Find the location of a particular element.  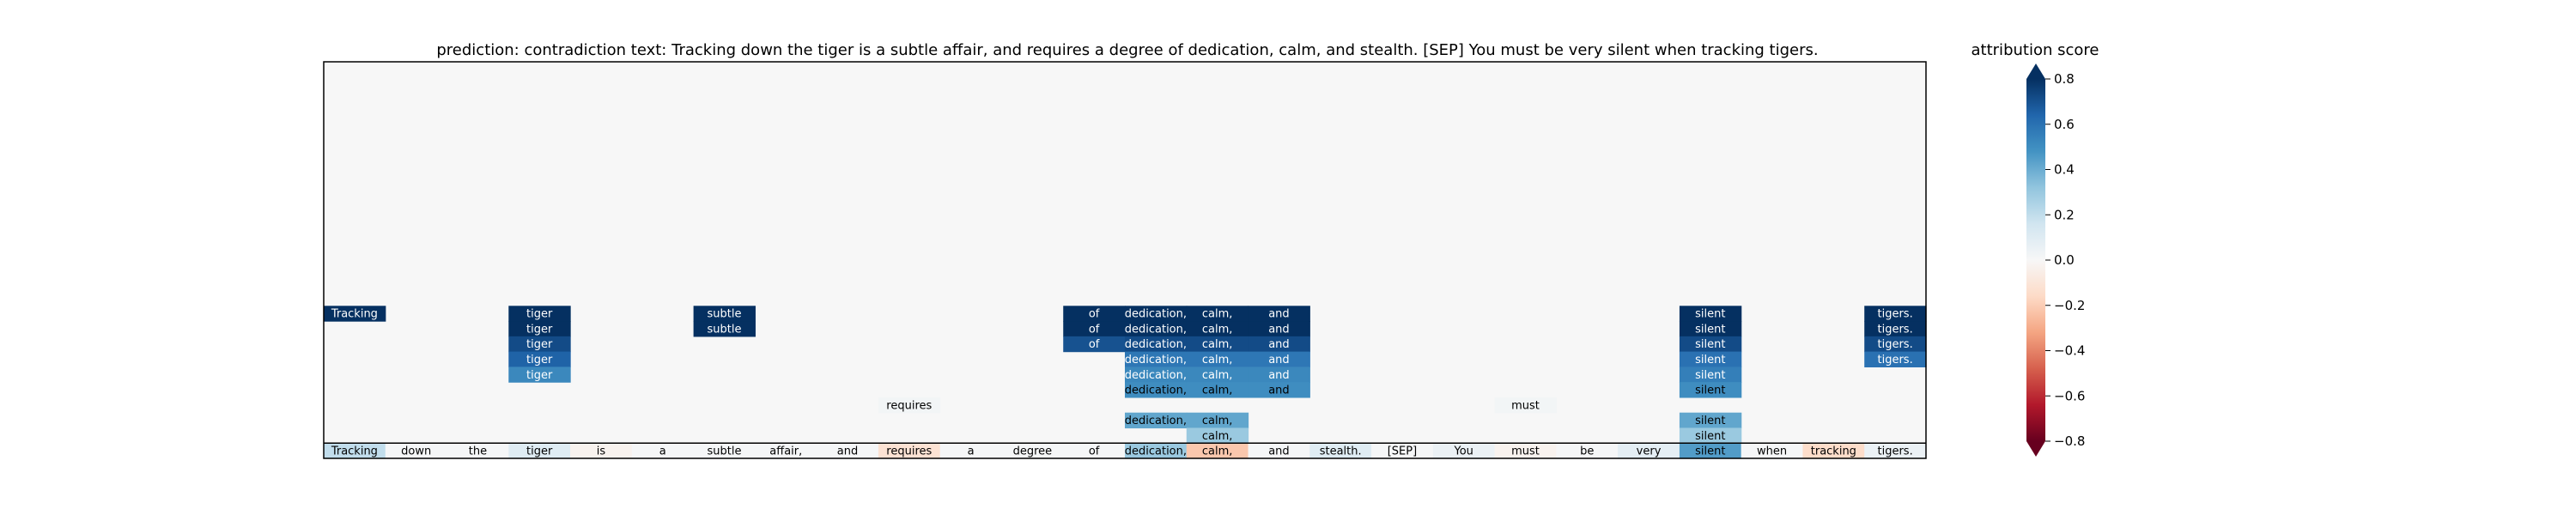

colorbar-tick-label: 0.6 is located at coordinates (2064, 124).